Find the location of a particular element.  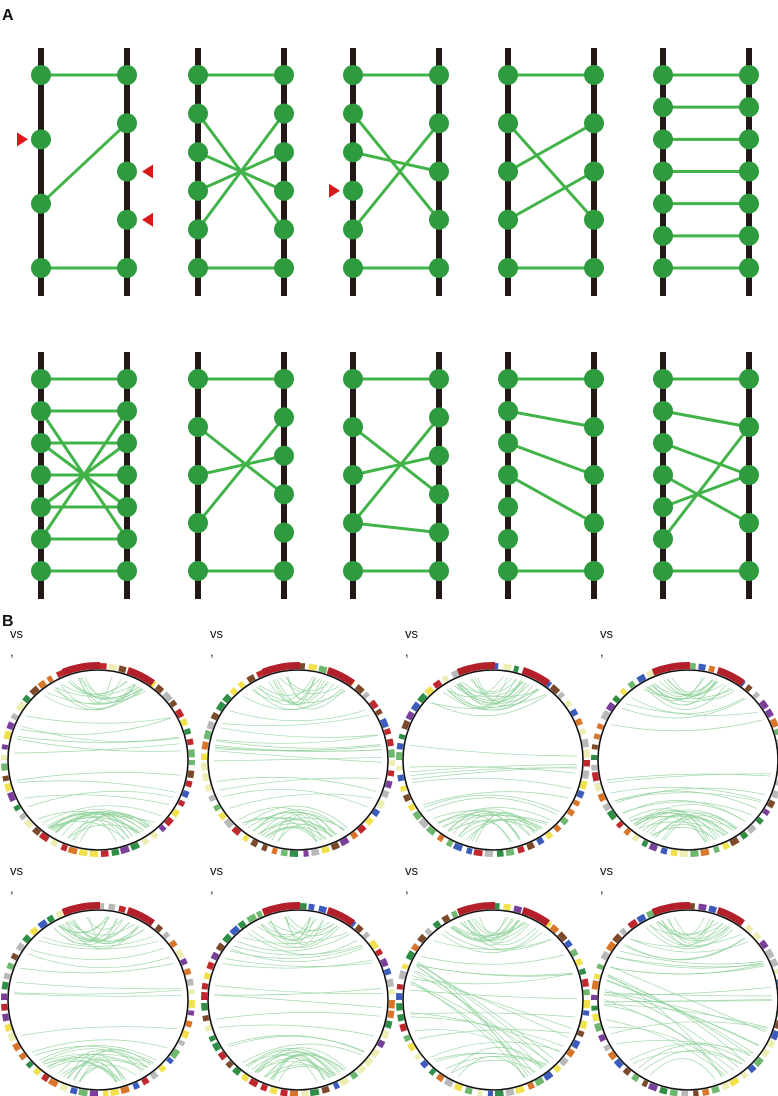

section-b-label: B is located at coordinates (8, 621).